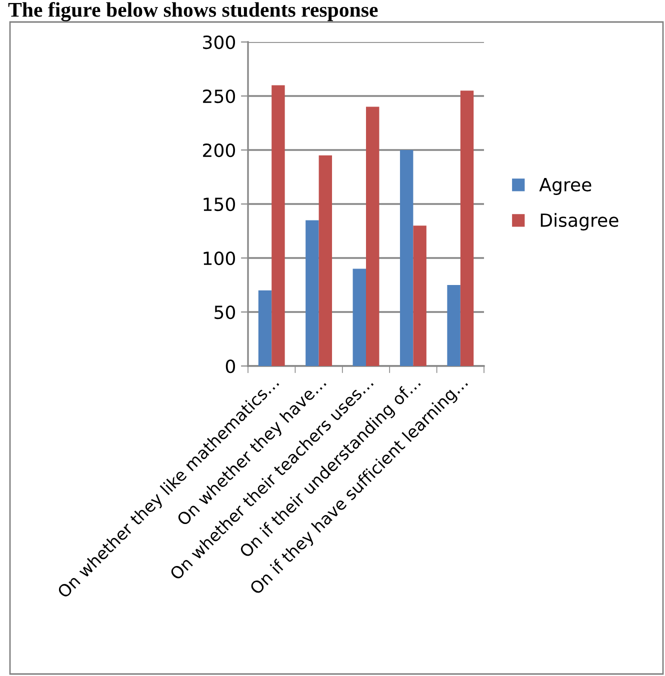  I want to click on legend-label: Disagree, so click(579, 221).